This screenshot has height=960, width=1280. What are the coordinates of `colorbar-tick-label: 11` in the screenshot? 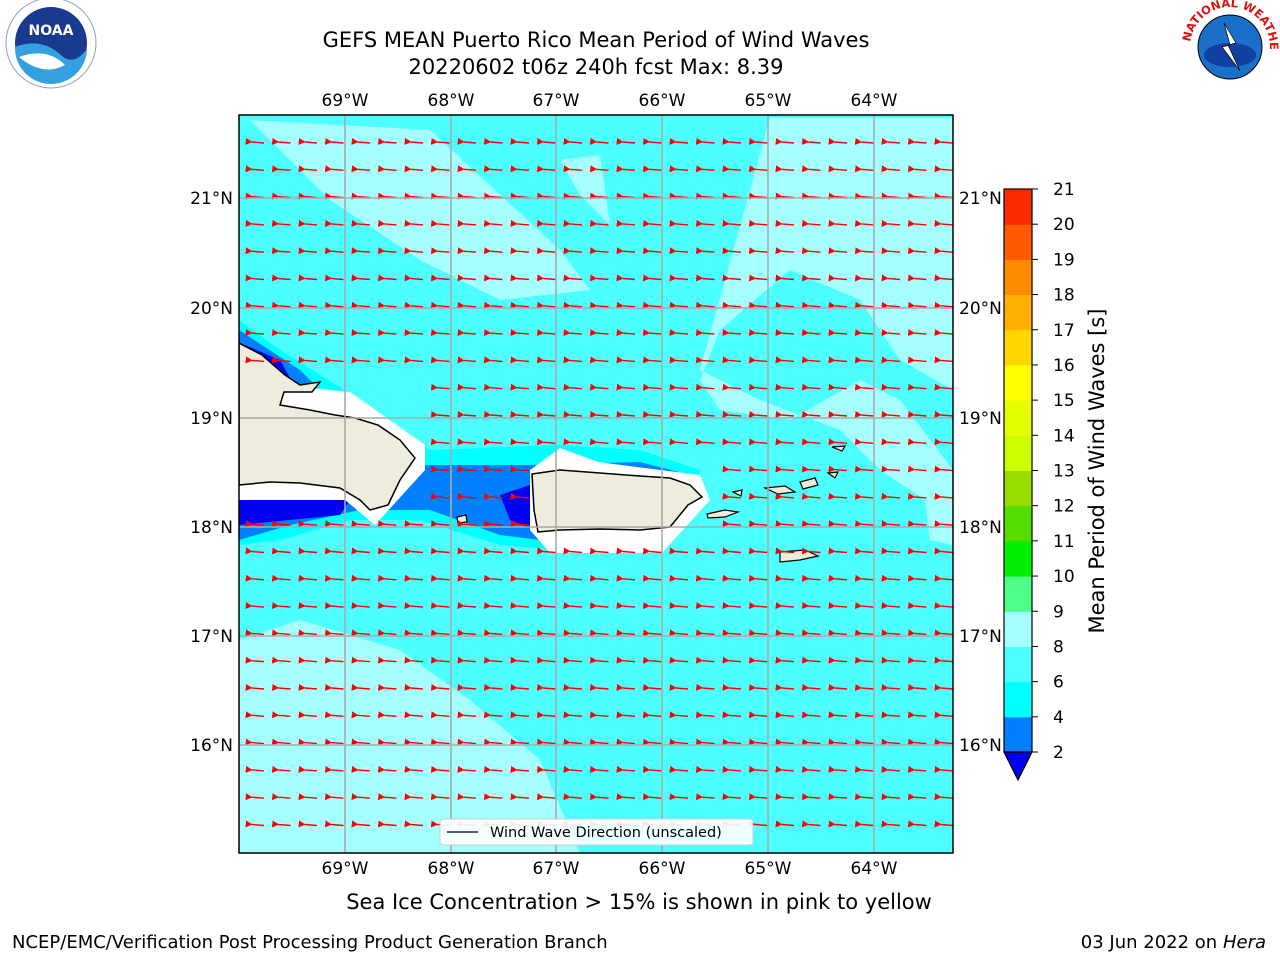 It's located at (1064, 542).